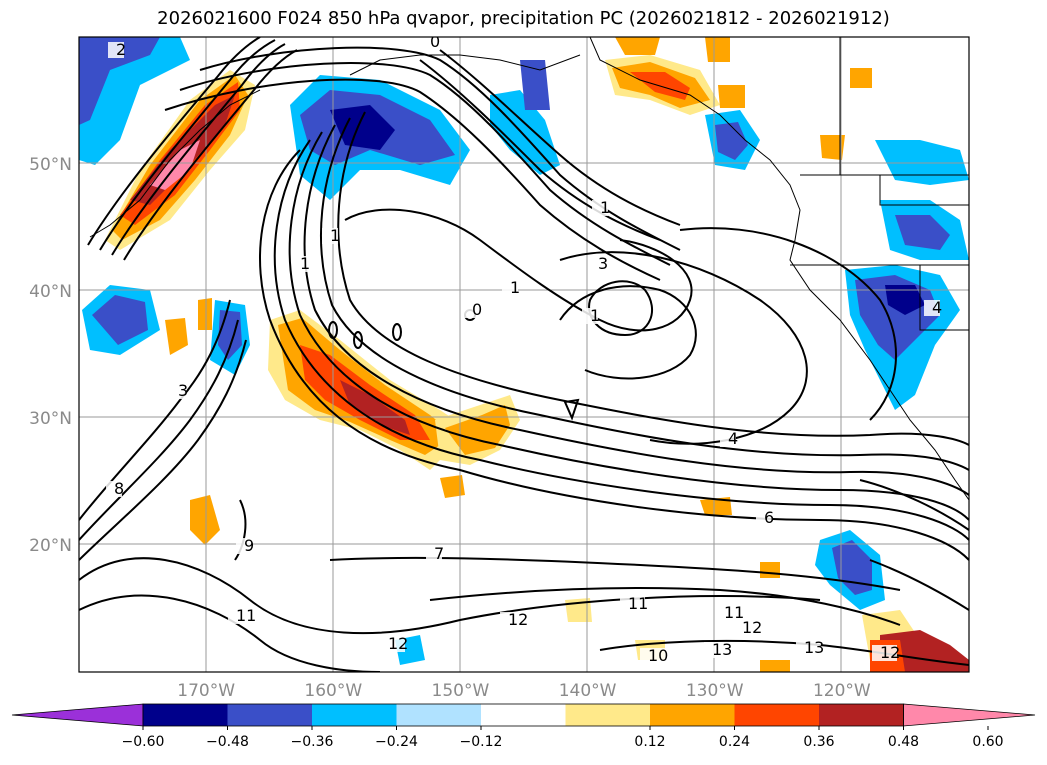  I want to click on colorbar-outline, so click(523, 715).